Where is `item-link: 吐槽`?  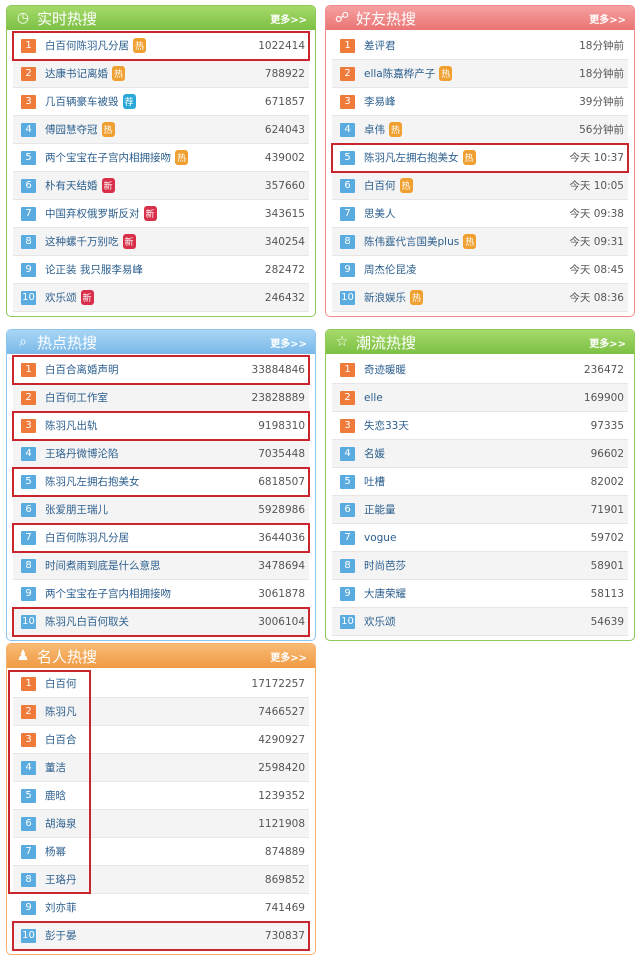
item-link: 吐槽 is located at coordinates (374, 482).